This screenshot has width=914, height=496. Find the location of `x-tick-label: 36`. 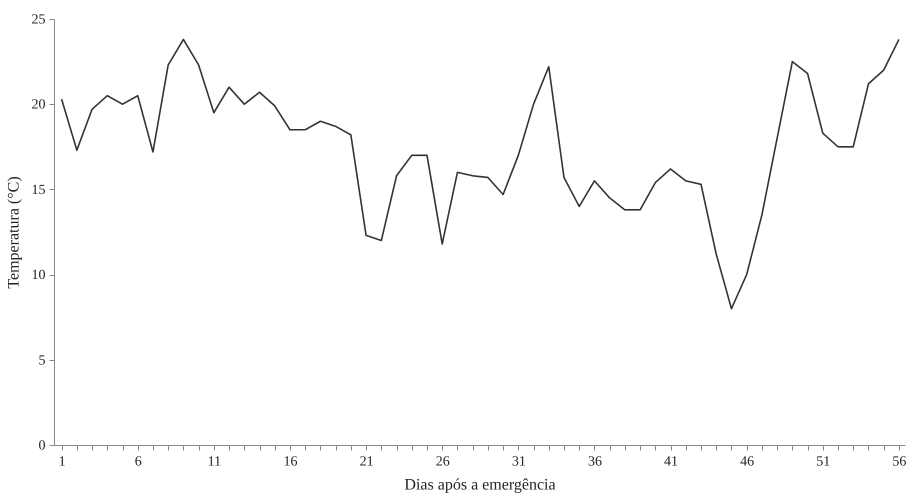

x-tick-label: 36 is located at coordinates (595, 462).